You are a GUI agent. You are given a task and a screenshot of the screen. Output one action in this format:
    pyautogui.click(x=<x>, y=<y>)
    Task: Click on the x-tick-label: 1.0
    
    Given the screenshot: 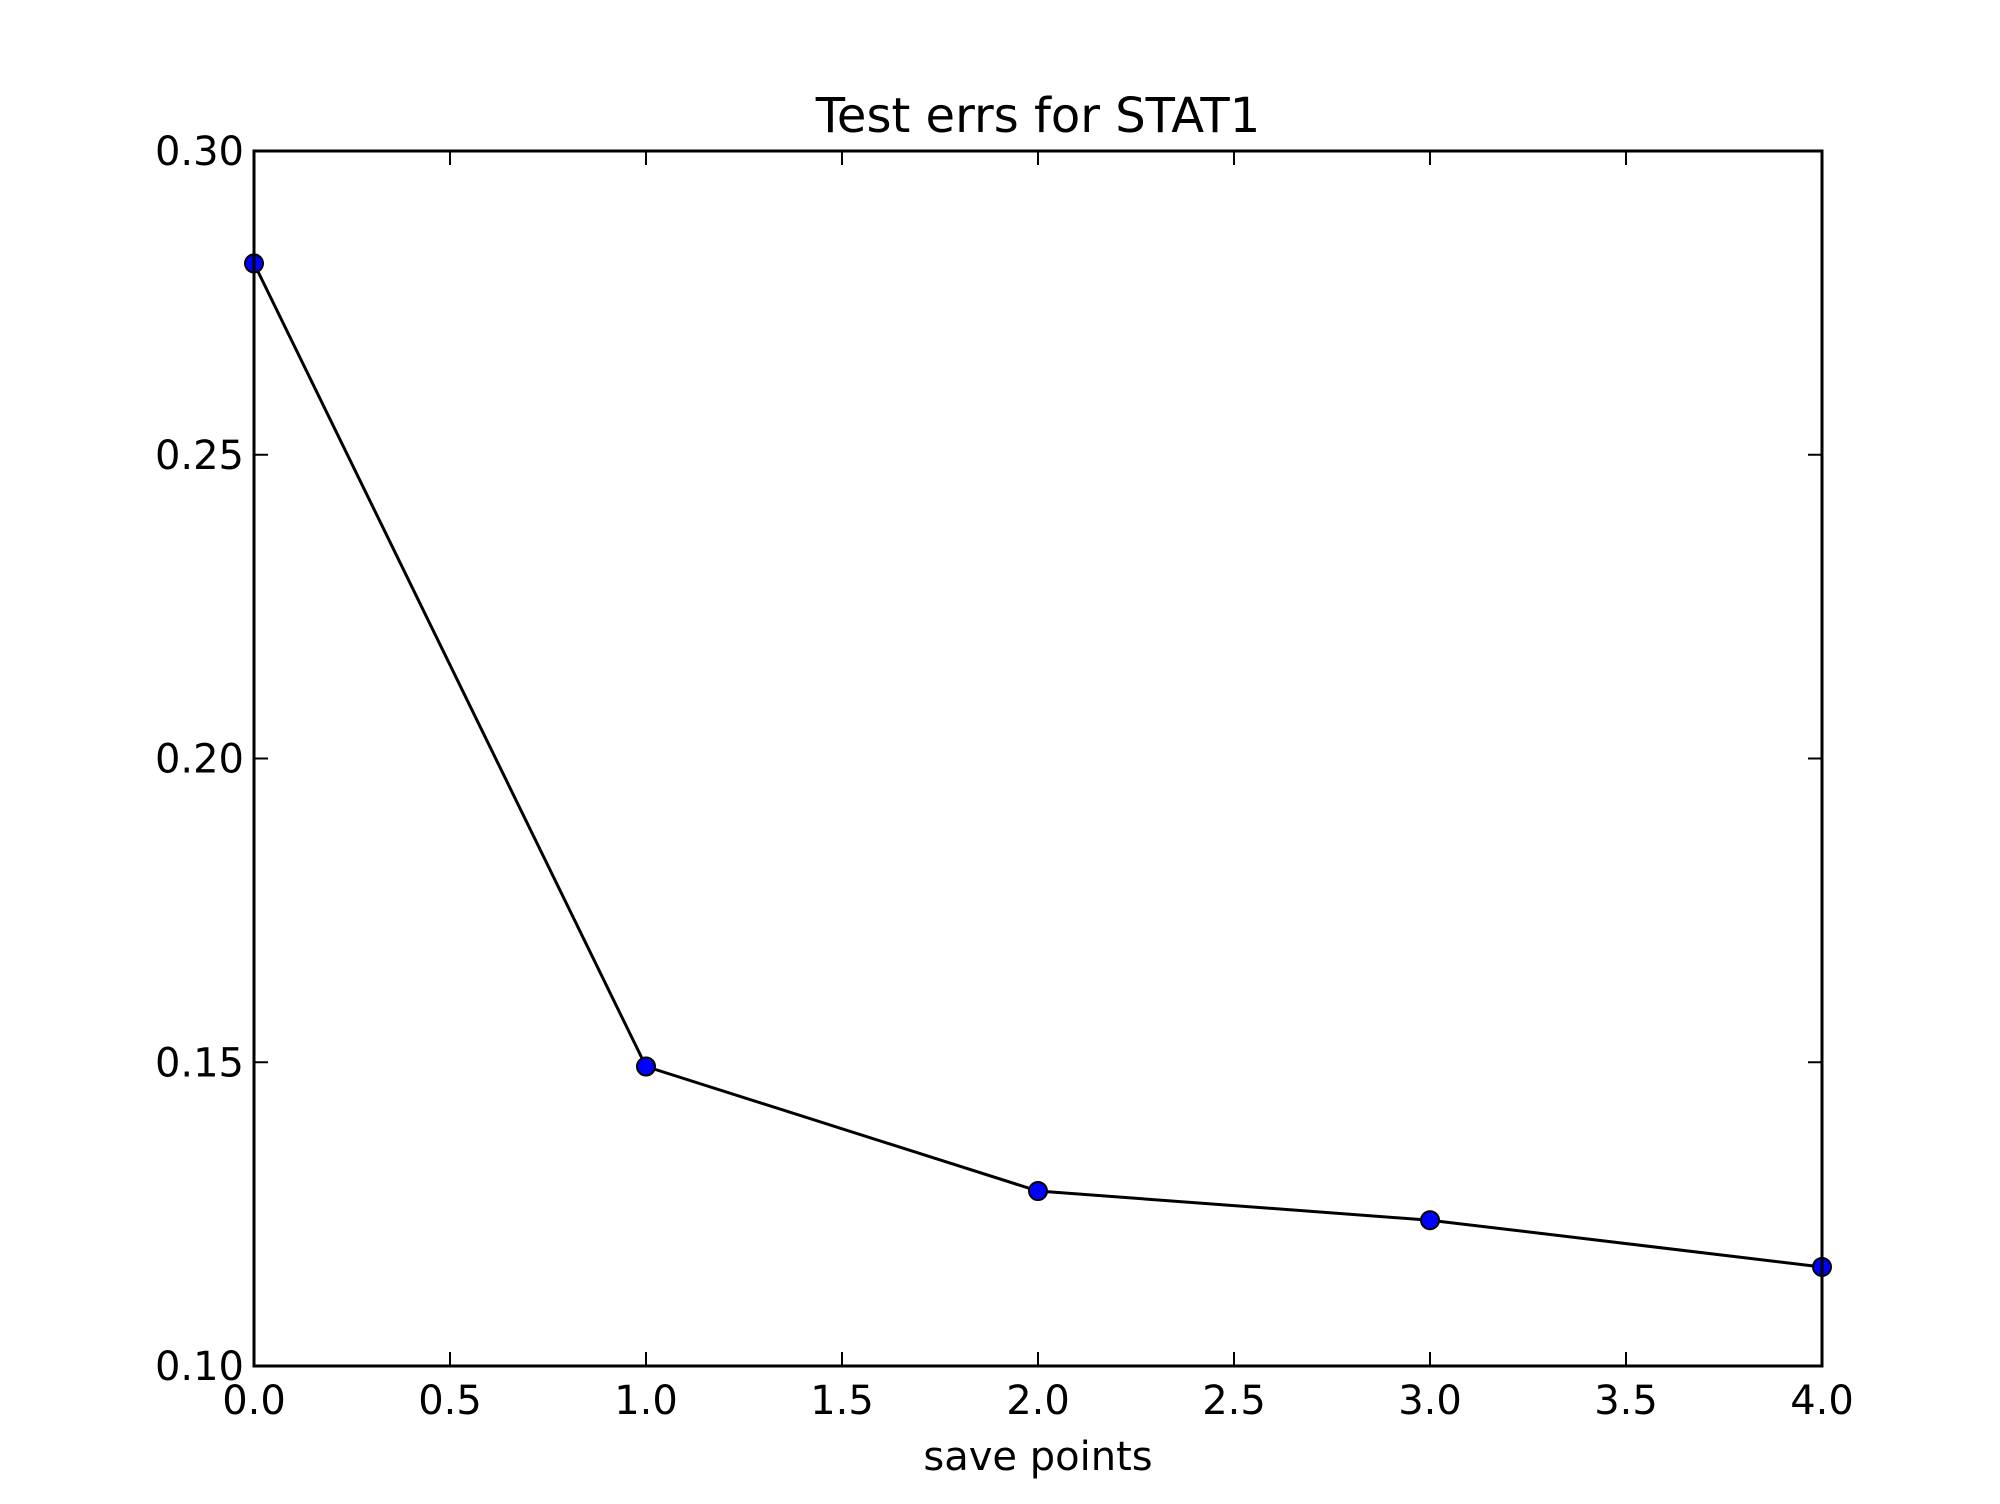 What is the action you would take?
    pyautogui.click(x=646, y=1401)
    